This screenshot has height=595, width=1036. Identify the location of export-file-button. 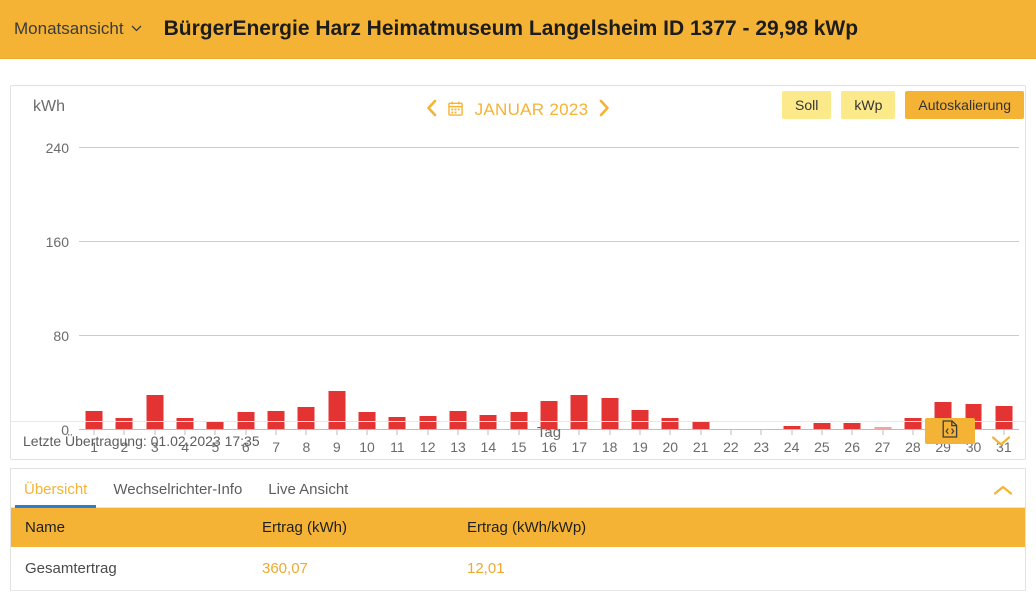
(950, 430).